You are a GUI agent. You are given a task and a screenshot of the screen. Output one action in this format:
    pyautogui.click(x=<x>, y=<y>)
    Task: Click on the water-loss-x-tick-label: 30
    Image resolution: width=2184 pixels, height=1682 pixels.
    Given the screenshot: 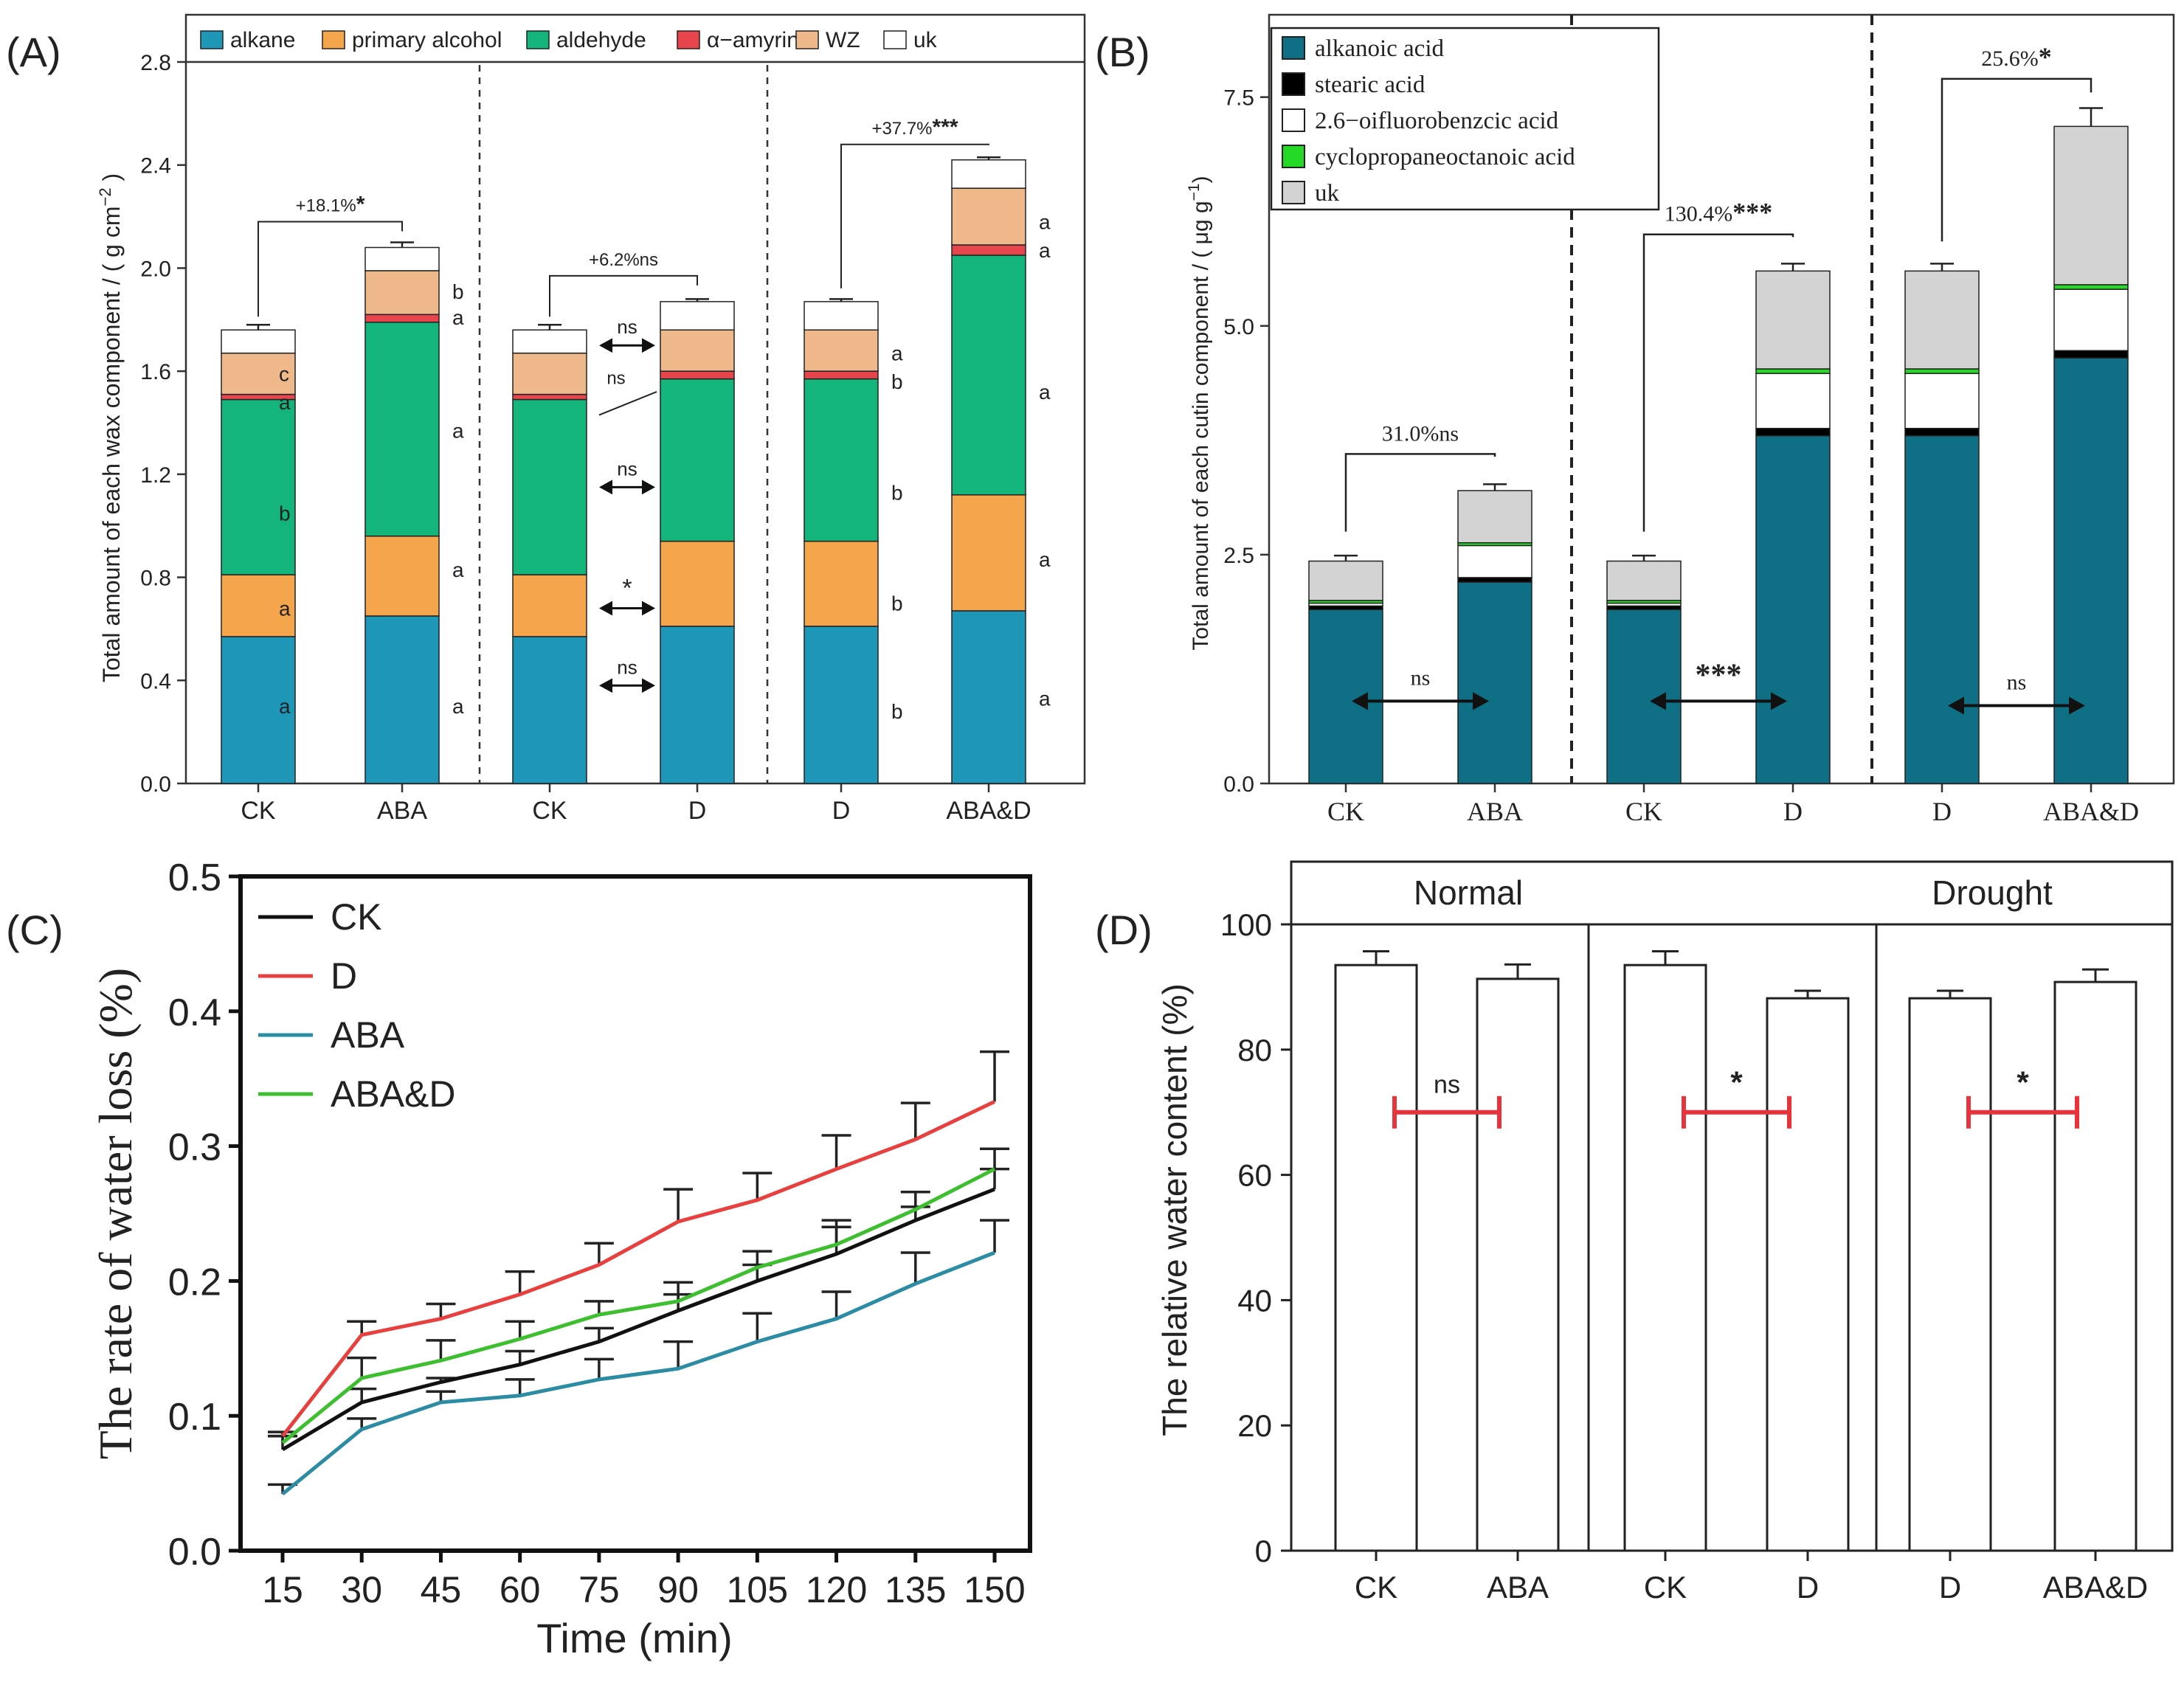 What is the action you would take?
    pyautogui.click(x=361, y=1589)
    